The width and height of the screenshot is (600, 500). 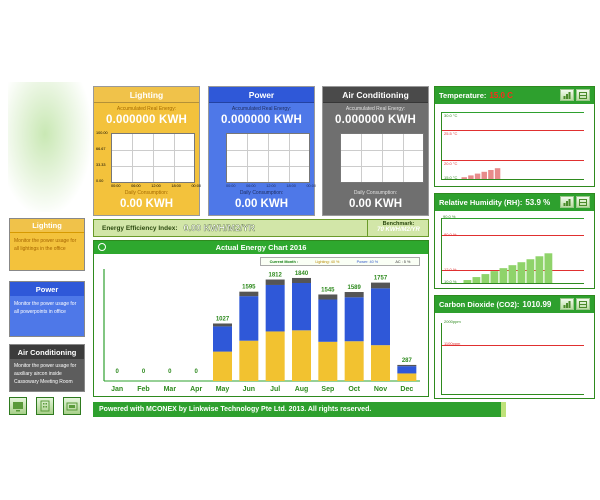 I want to click on building-icon, so click(x=45, y=406).